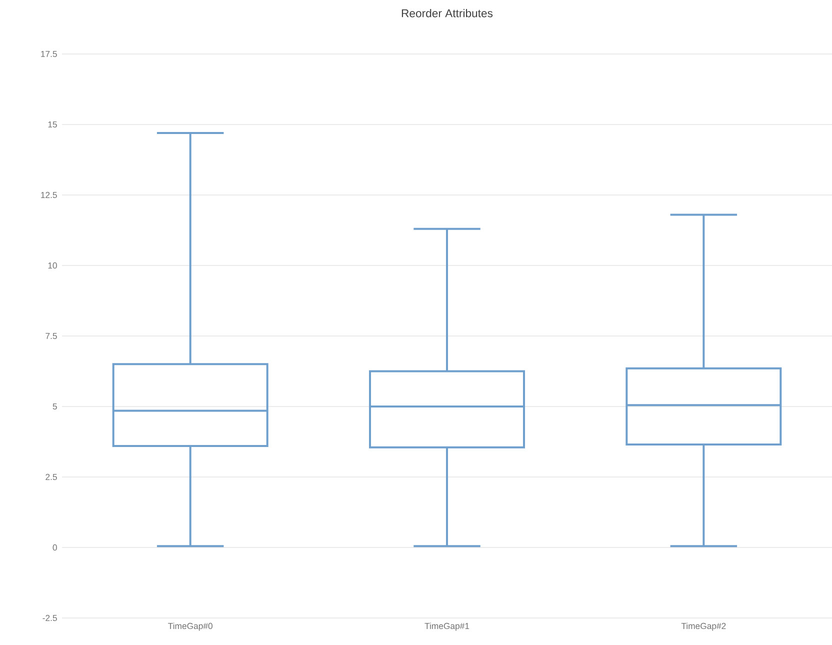  Describe the element at coordinates (54, 406) in the screenshot. I see `y-tick-label: 5` at that location.